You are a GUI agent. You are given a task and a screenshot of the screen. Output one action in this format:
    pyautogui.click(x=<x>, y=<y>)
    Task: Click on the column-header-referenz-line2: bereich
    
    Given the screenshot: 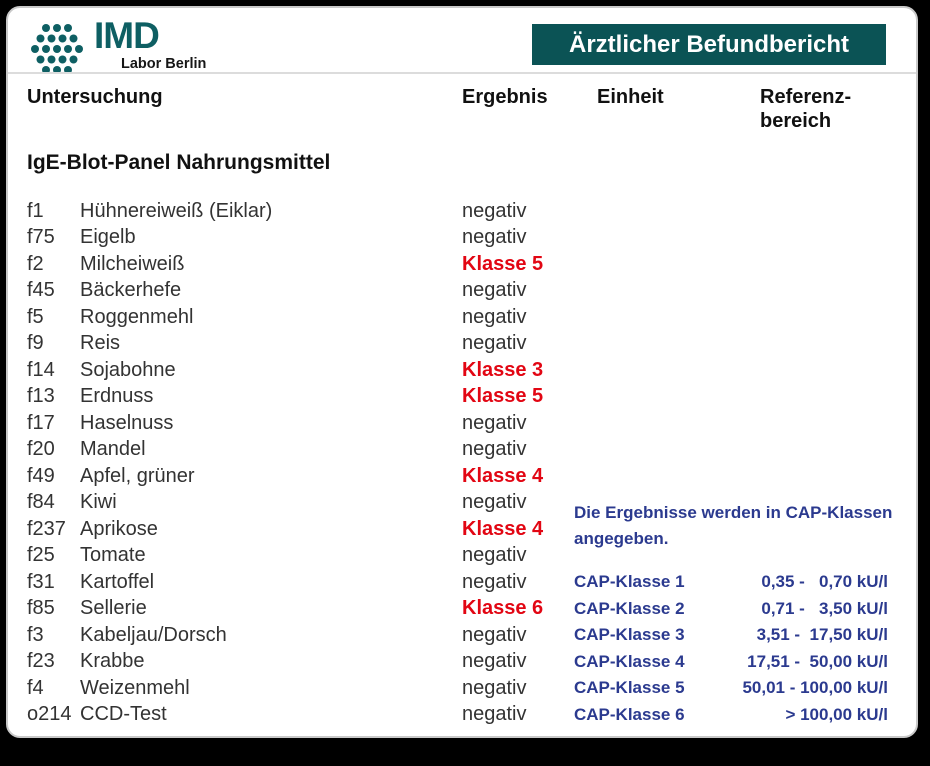 What is the action you would take?
    pyautogui.click(x=796, y=121)
    